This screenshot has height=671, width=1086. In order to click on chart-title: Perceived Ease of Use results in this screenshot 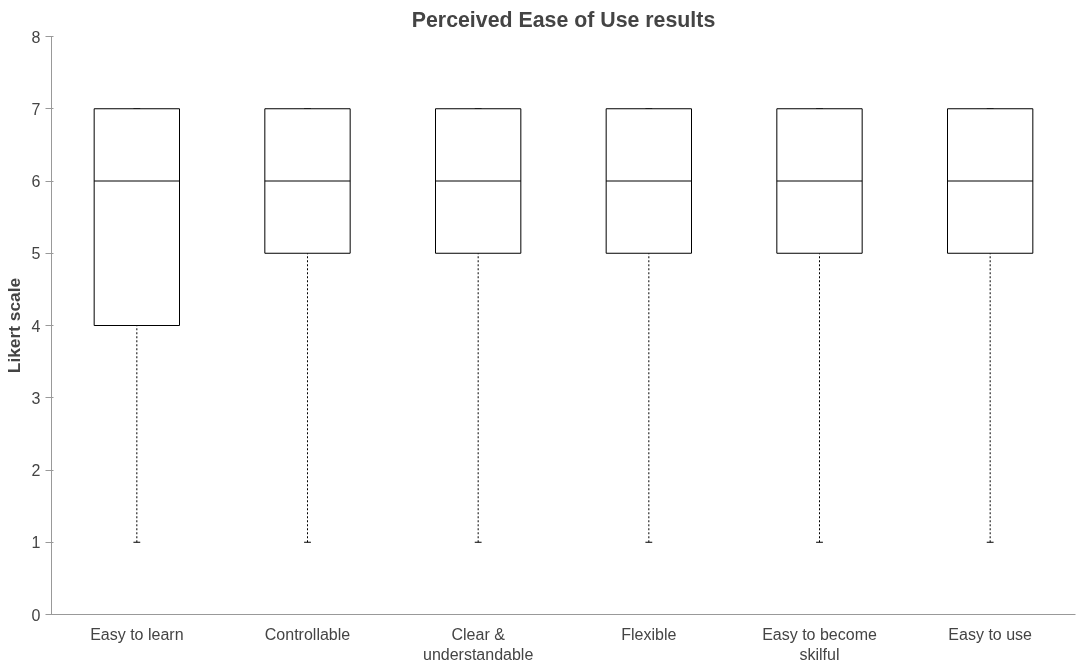, I will do `click(563, 19)`.